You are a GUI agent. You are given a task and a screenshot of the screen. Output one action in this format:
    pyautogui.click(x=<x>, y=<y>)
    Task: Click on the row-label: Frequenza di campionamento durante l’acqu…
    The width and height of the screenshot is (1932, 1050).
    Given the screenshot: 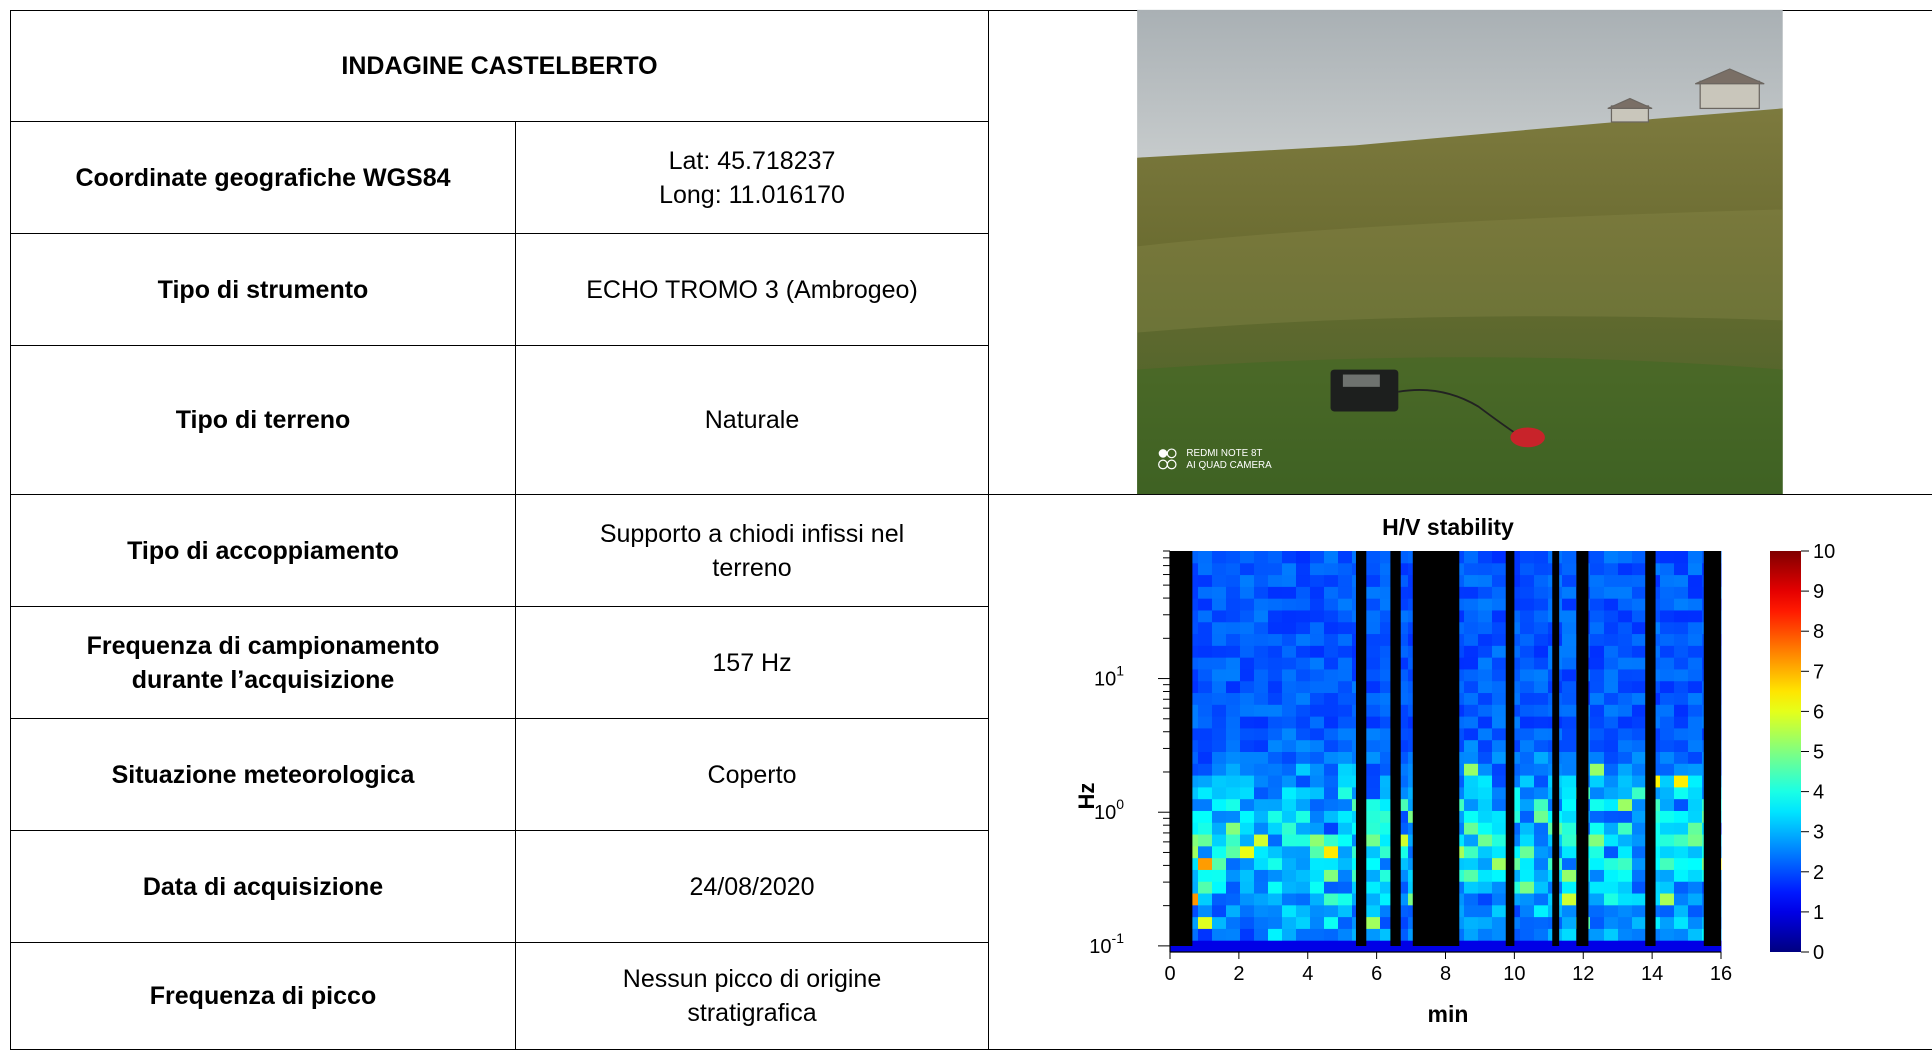 What is the action you would take?
    pyautogui.click(x=263, y=662)
    